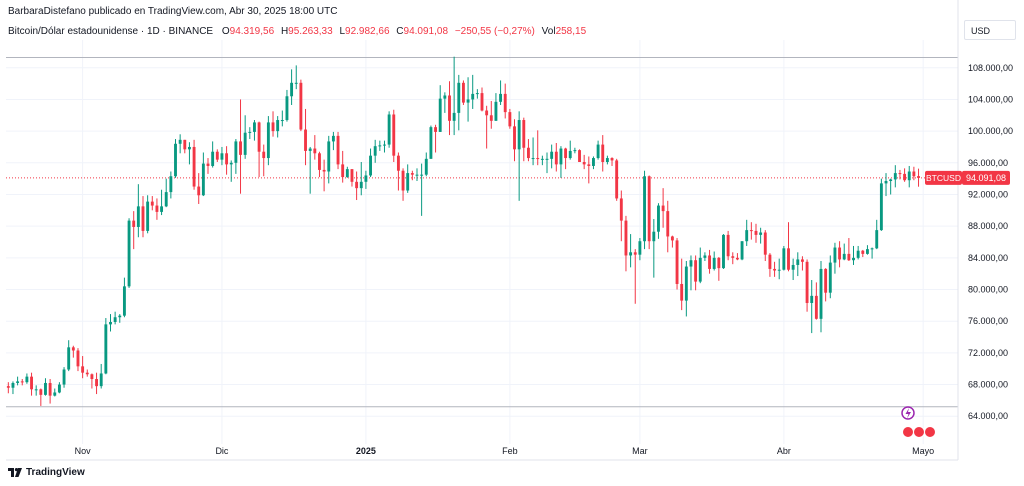 The image size is (1024, 486). What do you see at coordinates (482, 453) in the screenshot?
I see `time-axis: Nov Dic 2025 Feb Mar Abr Mayo` at bounding box center [482, 453].